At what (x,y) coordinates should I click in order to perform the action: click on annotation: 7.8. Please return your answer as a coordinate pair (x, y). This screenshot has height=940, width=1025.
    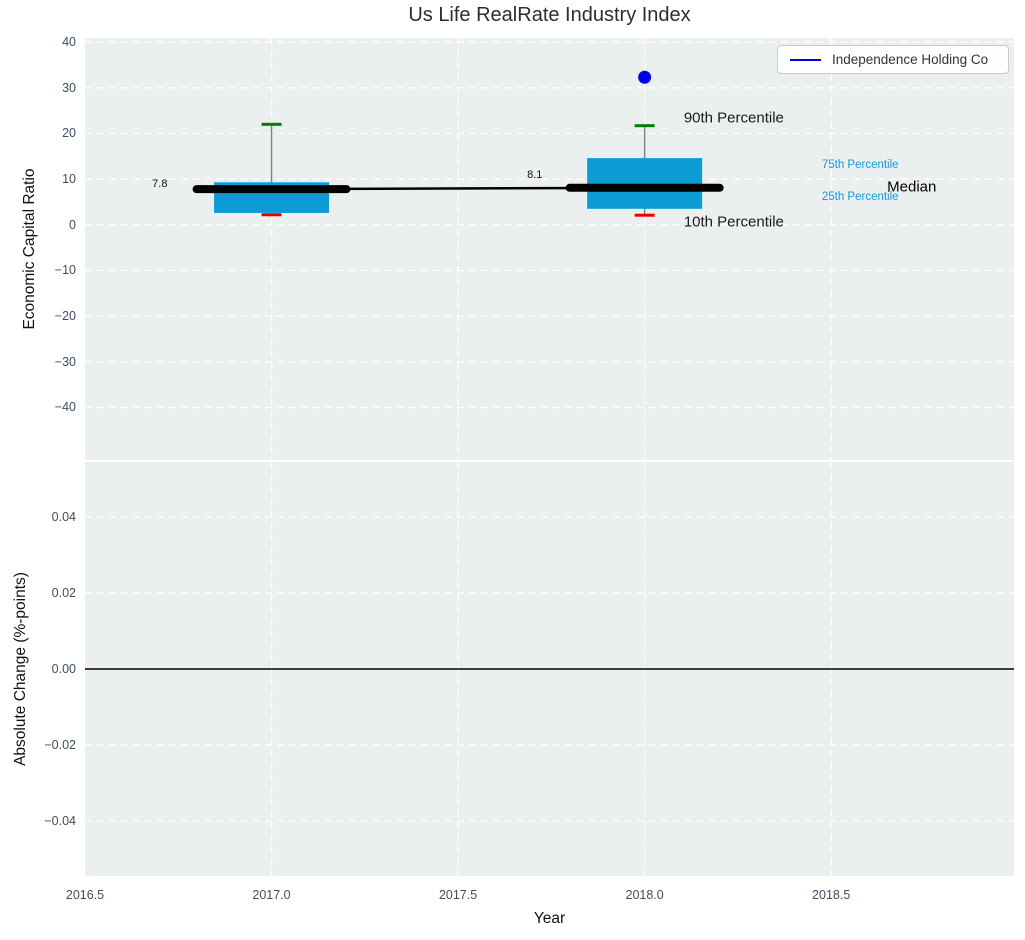
    Looking at the image, I should click on (159, 184).